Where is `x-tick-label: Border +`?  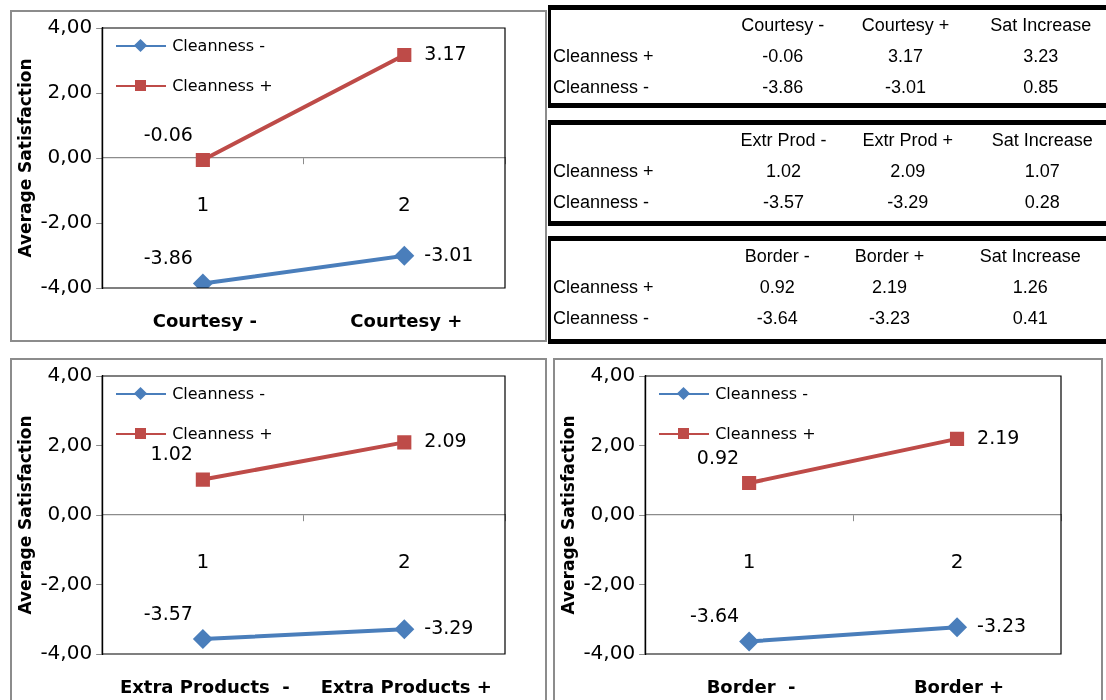
x-tick-label: Border + is located at coordinates (889, 256).